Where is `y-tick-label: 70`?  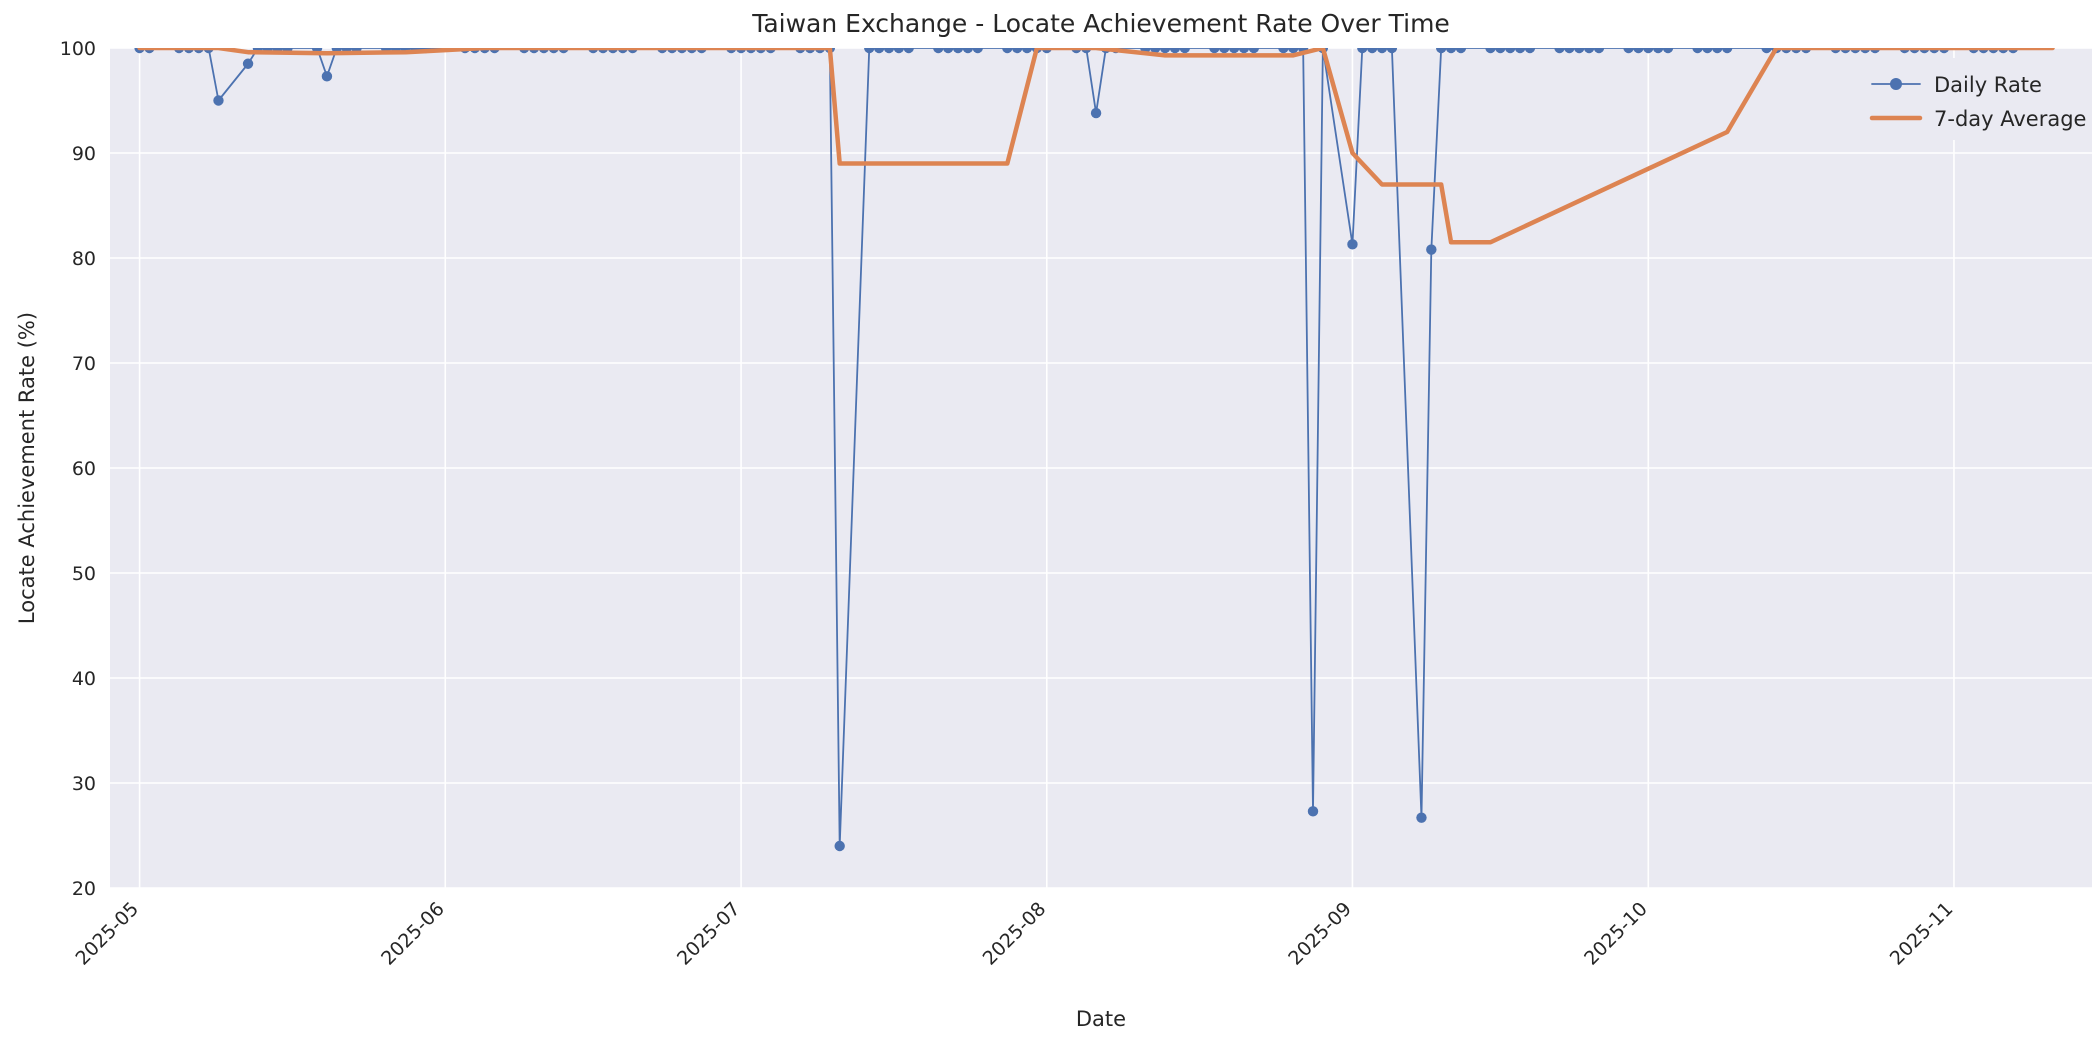
y-tick-label: 70 is located at coordinates (84, 364).